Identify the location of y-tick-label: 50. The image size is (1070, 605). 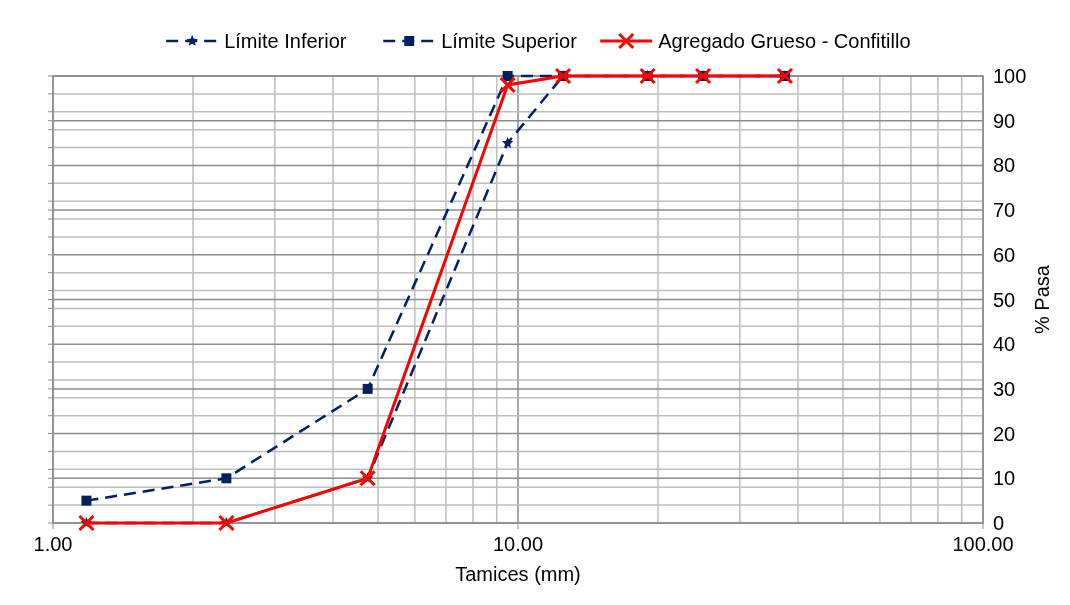
(1004, 299).